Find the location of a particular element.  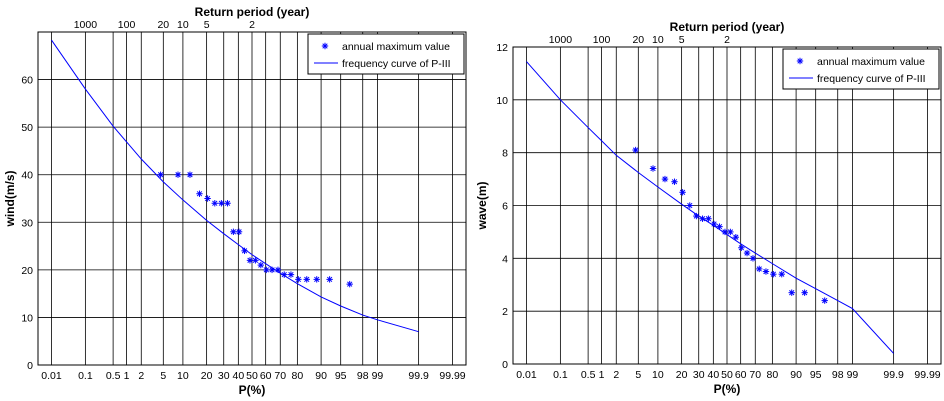

y-tick-label: 60 is located at coordinates (27, 81).